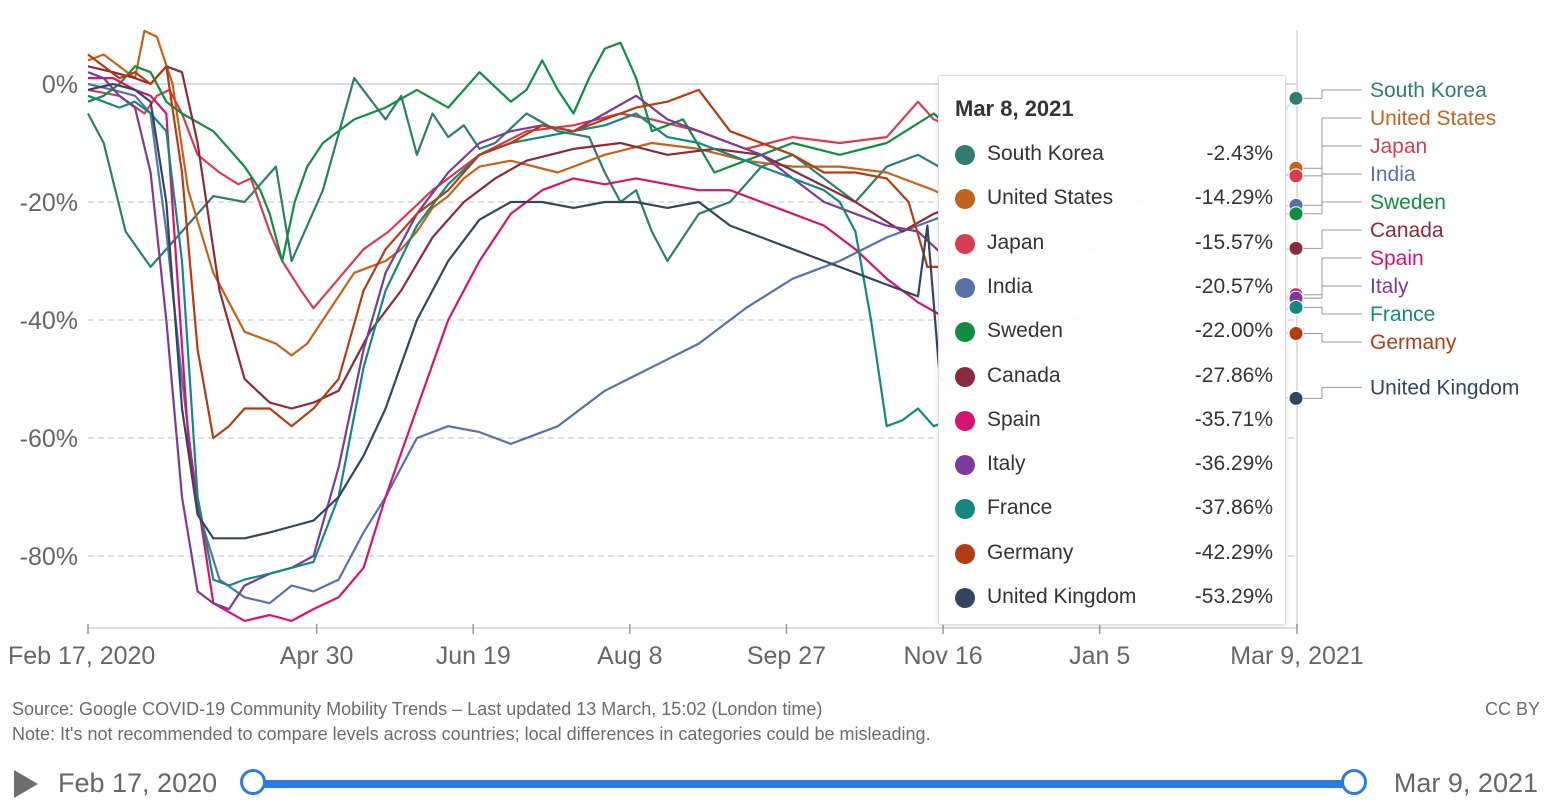 The height and width of the screenshot is (812, 1556). What do you see at coordinates (629, 656) in the screenshot?
I see `x-tick-label: Aug 8` at bounding box center [629, 656].